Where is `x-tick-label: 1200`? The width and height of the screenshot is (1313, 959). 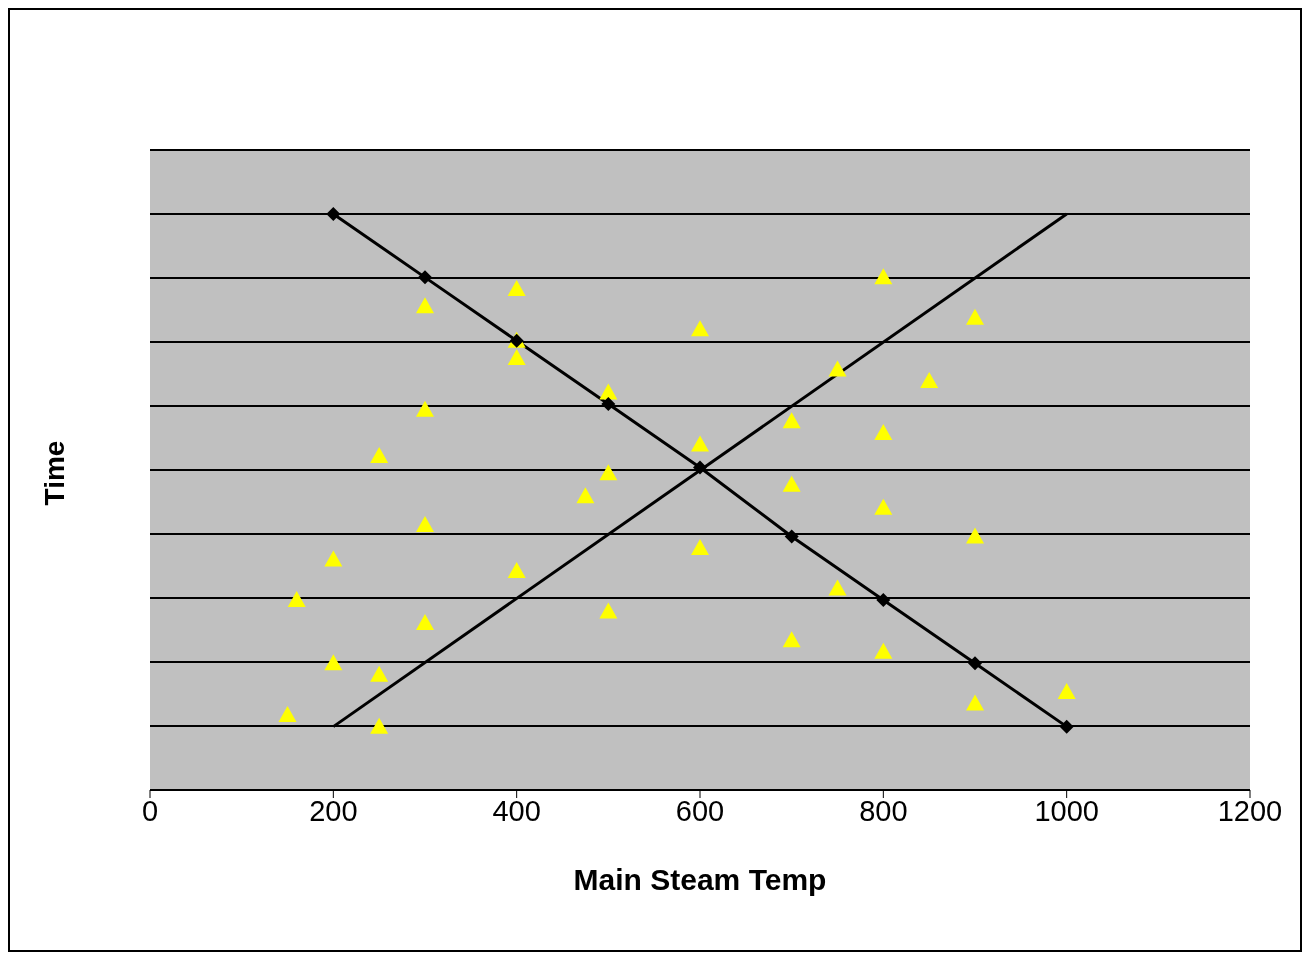
x-tick-label: 1200 is located at coordinates (1250, 810).